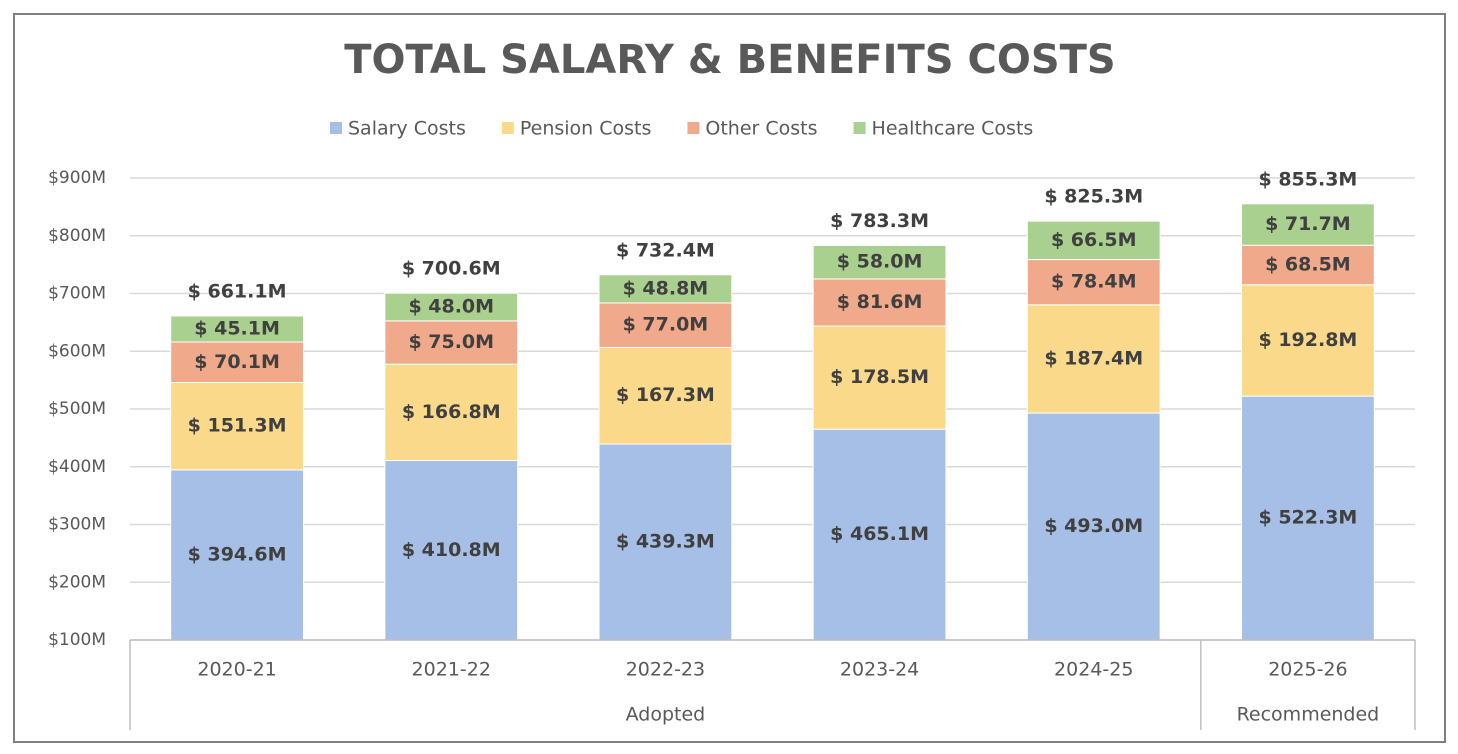  I want to click on x-tick-label: 2025-26, so click(1307, 670).